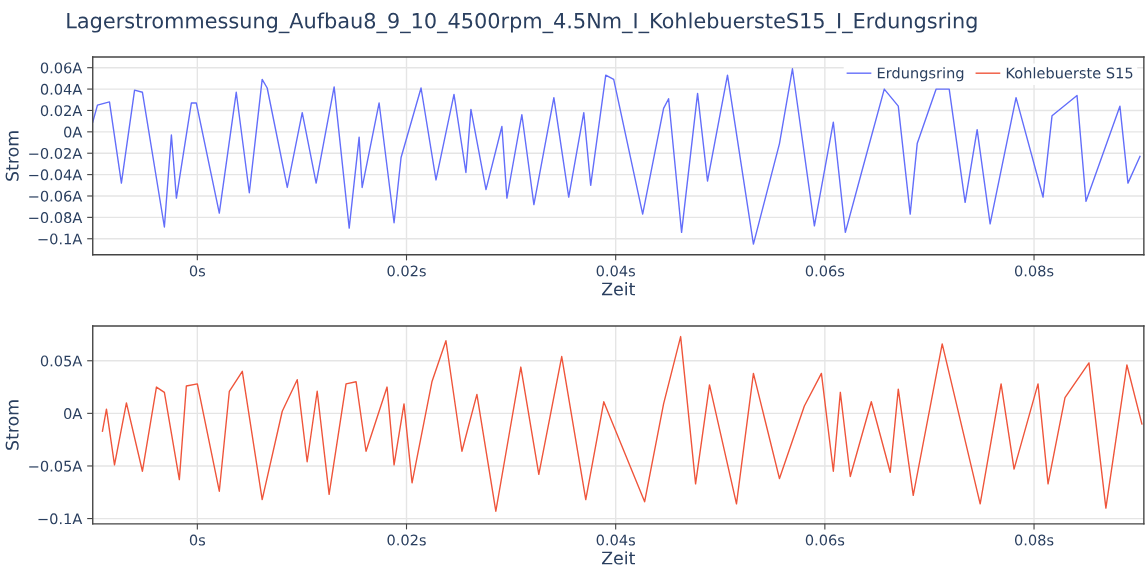  Describe the element at coordinates (61, 361) in the screenshot. I see `y-tick-label: 0.05A` at that location.